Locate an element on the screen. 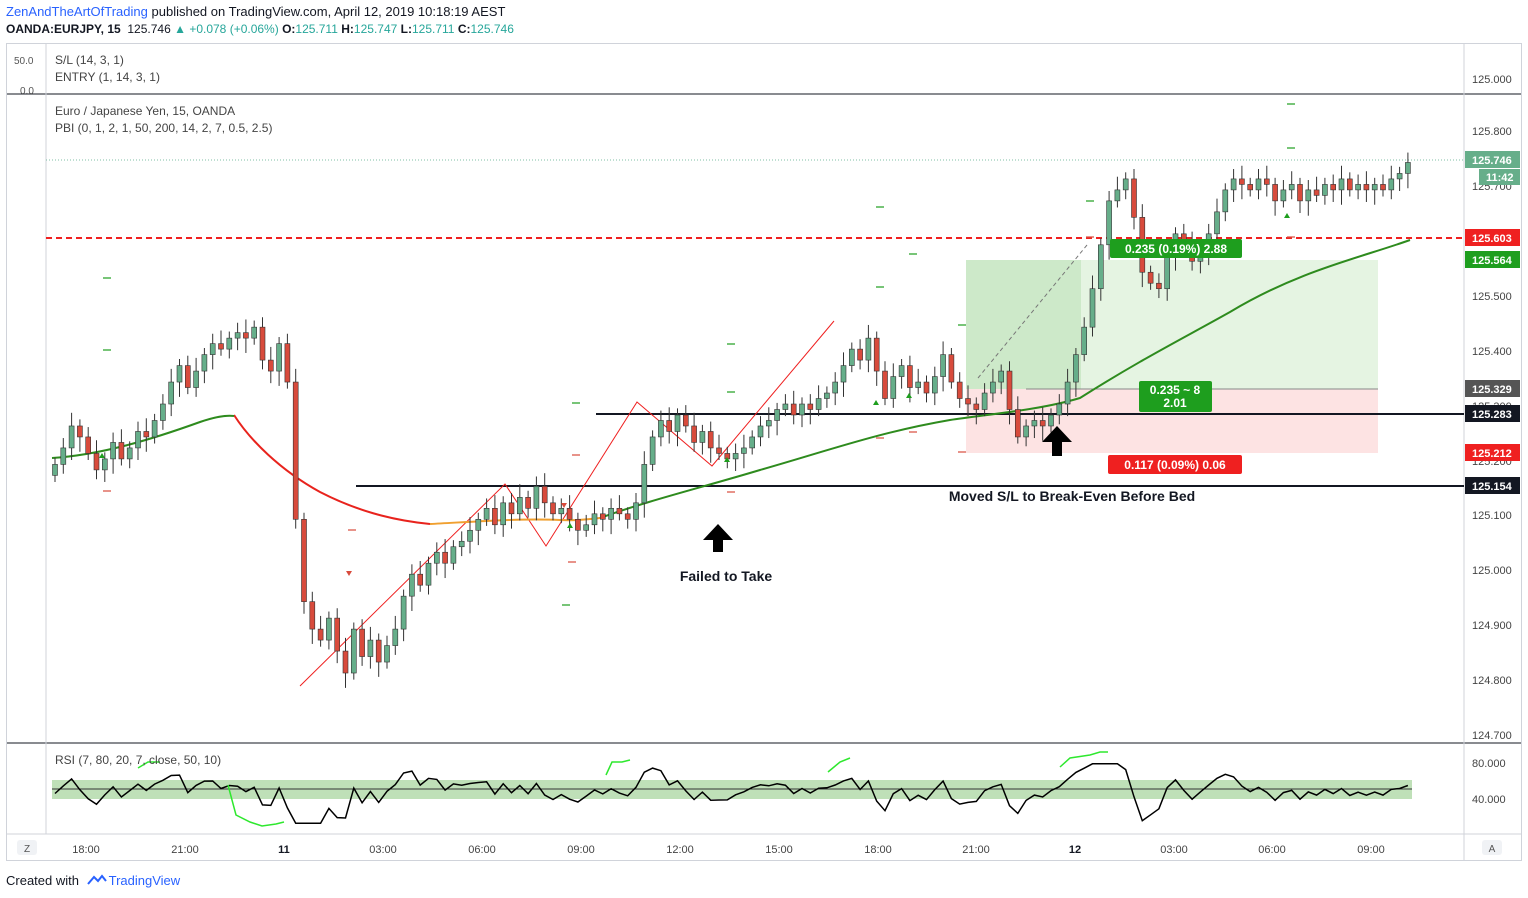 Image resolution: width=1528 pixels, height=898 pixels. tradingview-link: TradingView is located at coordinates (144, 880).